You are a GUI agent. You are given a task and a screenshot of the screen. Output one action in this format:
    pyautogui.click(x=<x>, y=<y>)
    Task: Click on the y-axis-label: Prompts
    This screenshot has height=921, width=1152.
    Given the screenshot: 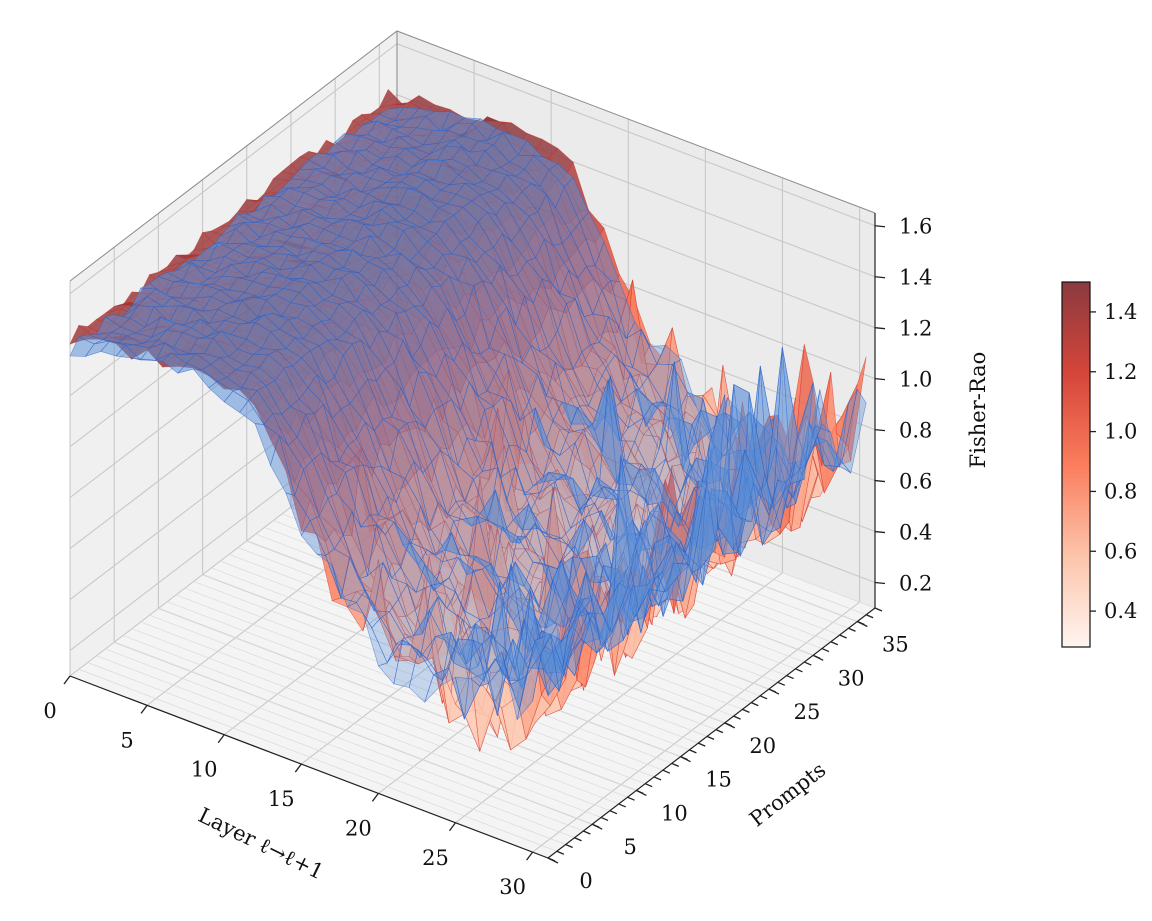 What is the action you would take?
    pyautogui.click(x=787, y=795)
    